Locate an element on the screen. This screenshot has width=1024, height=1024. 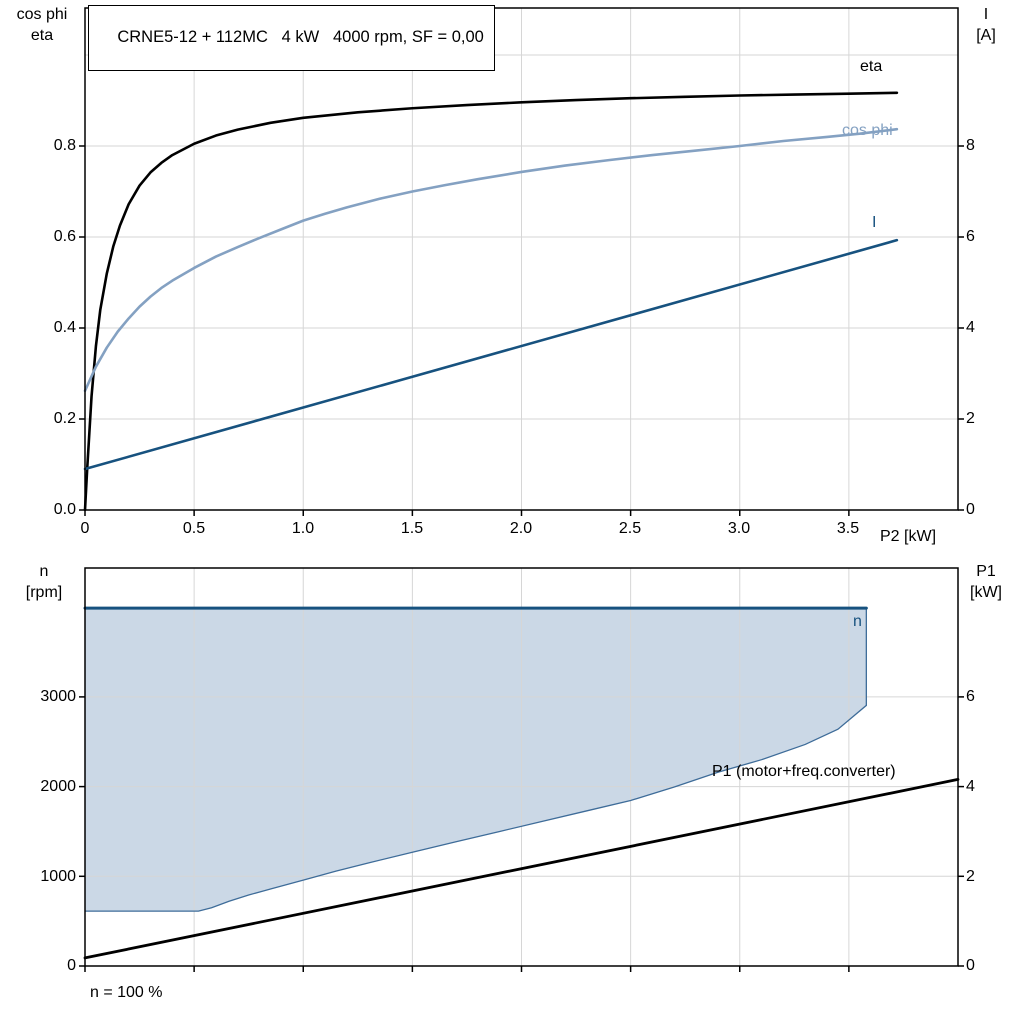
bottom-right-axis-title: P1 [kW] is located at coordinates (986, 582).